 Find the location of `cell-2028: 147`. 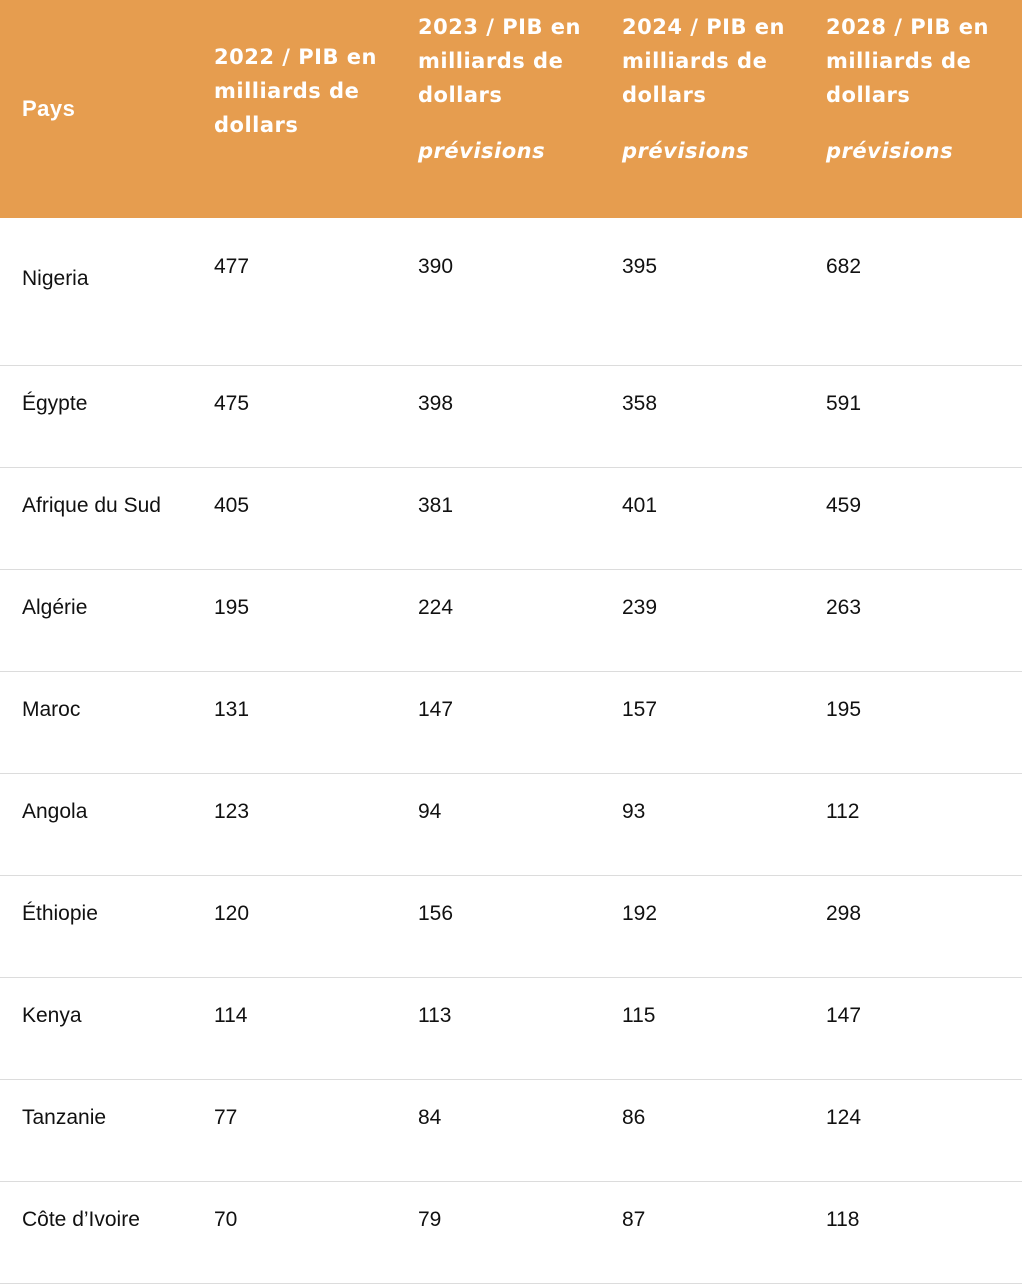

cell-2028: 147 is located at coordinates (917, 1028).